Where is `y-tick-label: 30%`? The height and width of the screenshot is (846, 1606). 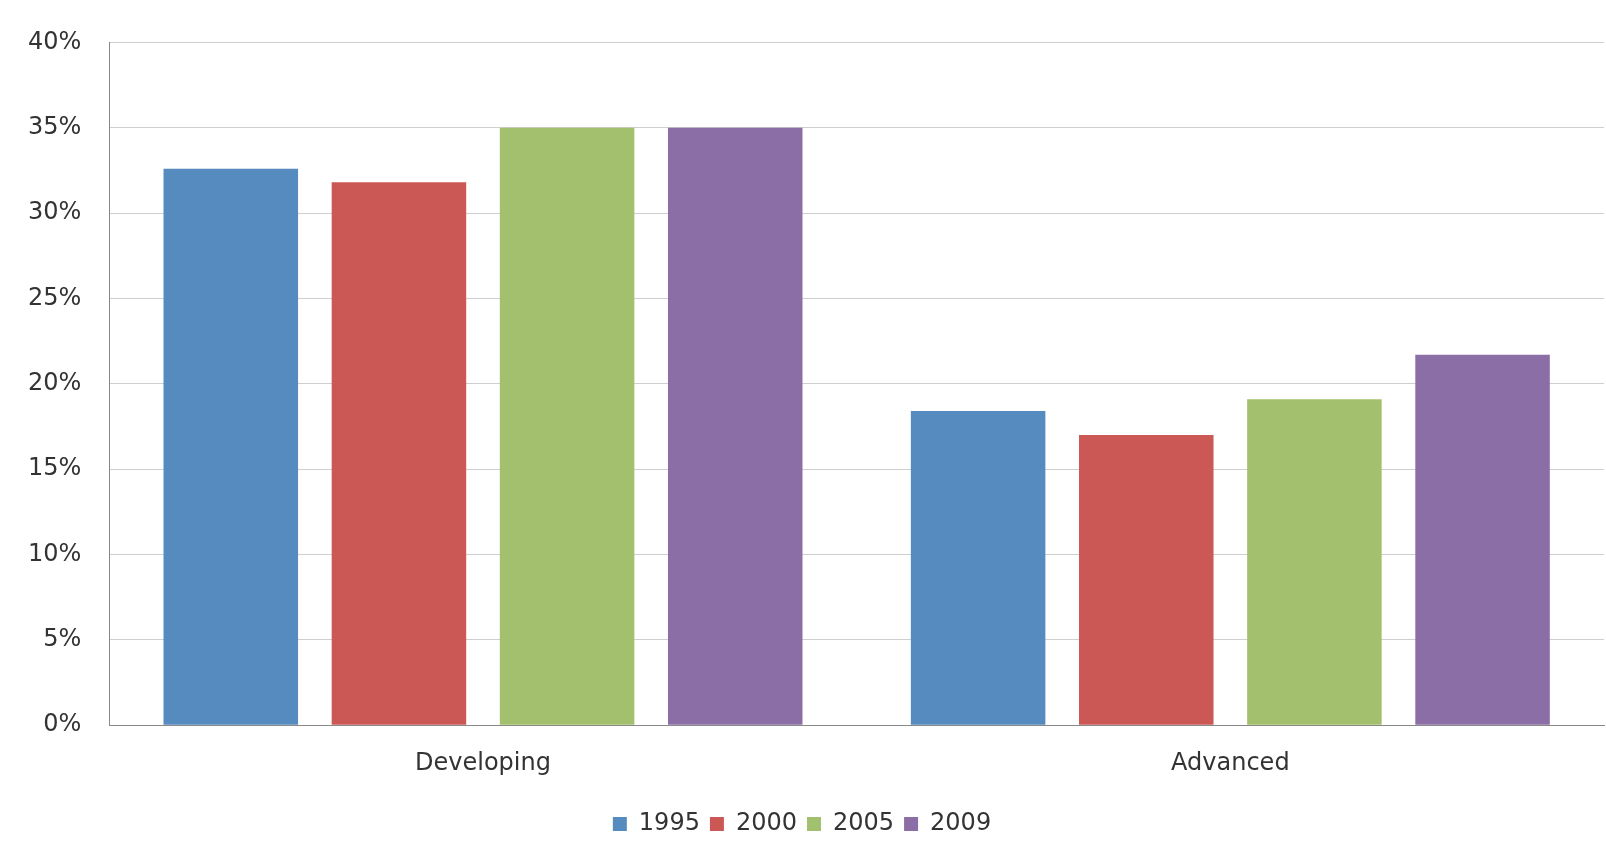 y-tick-label: 30% is located at coordinates (55, 211).